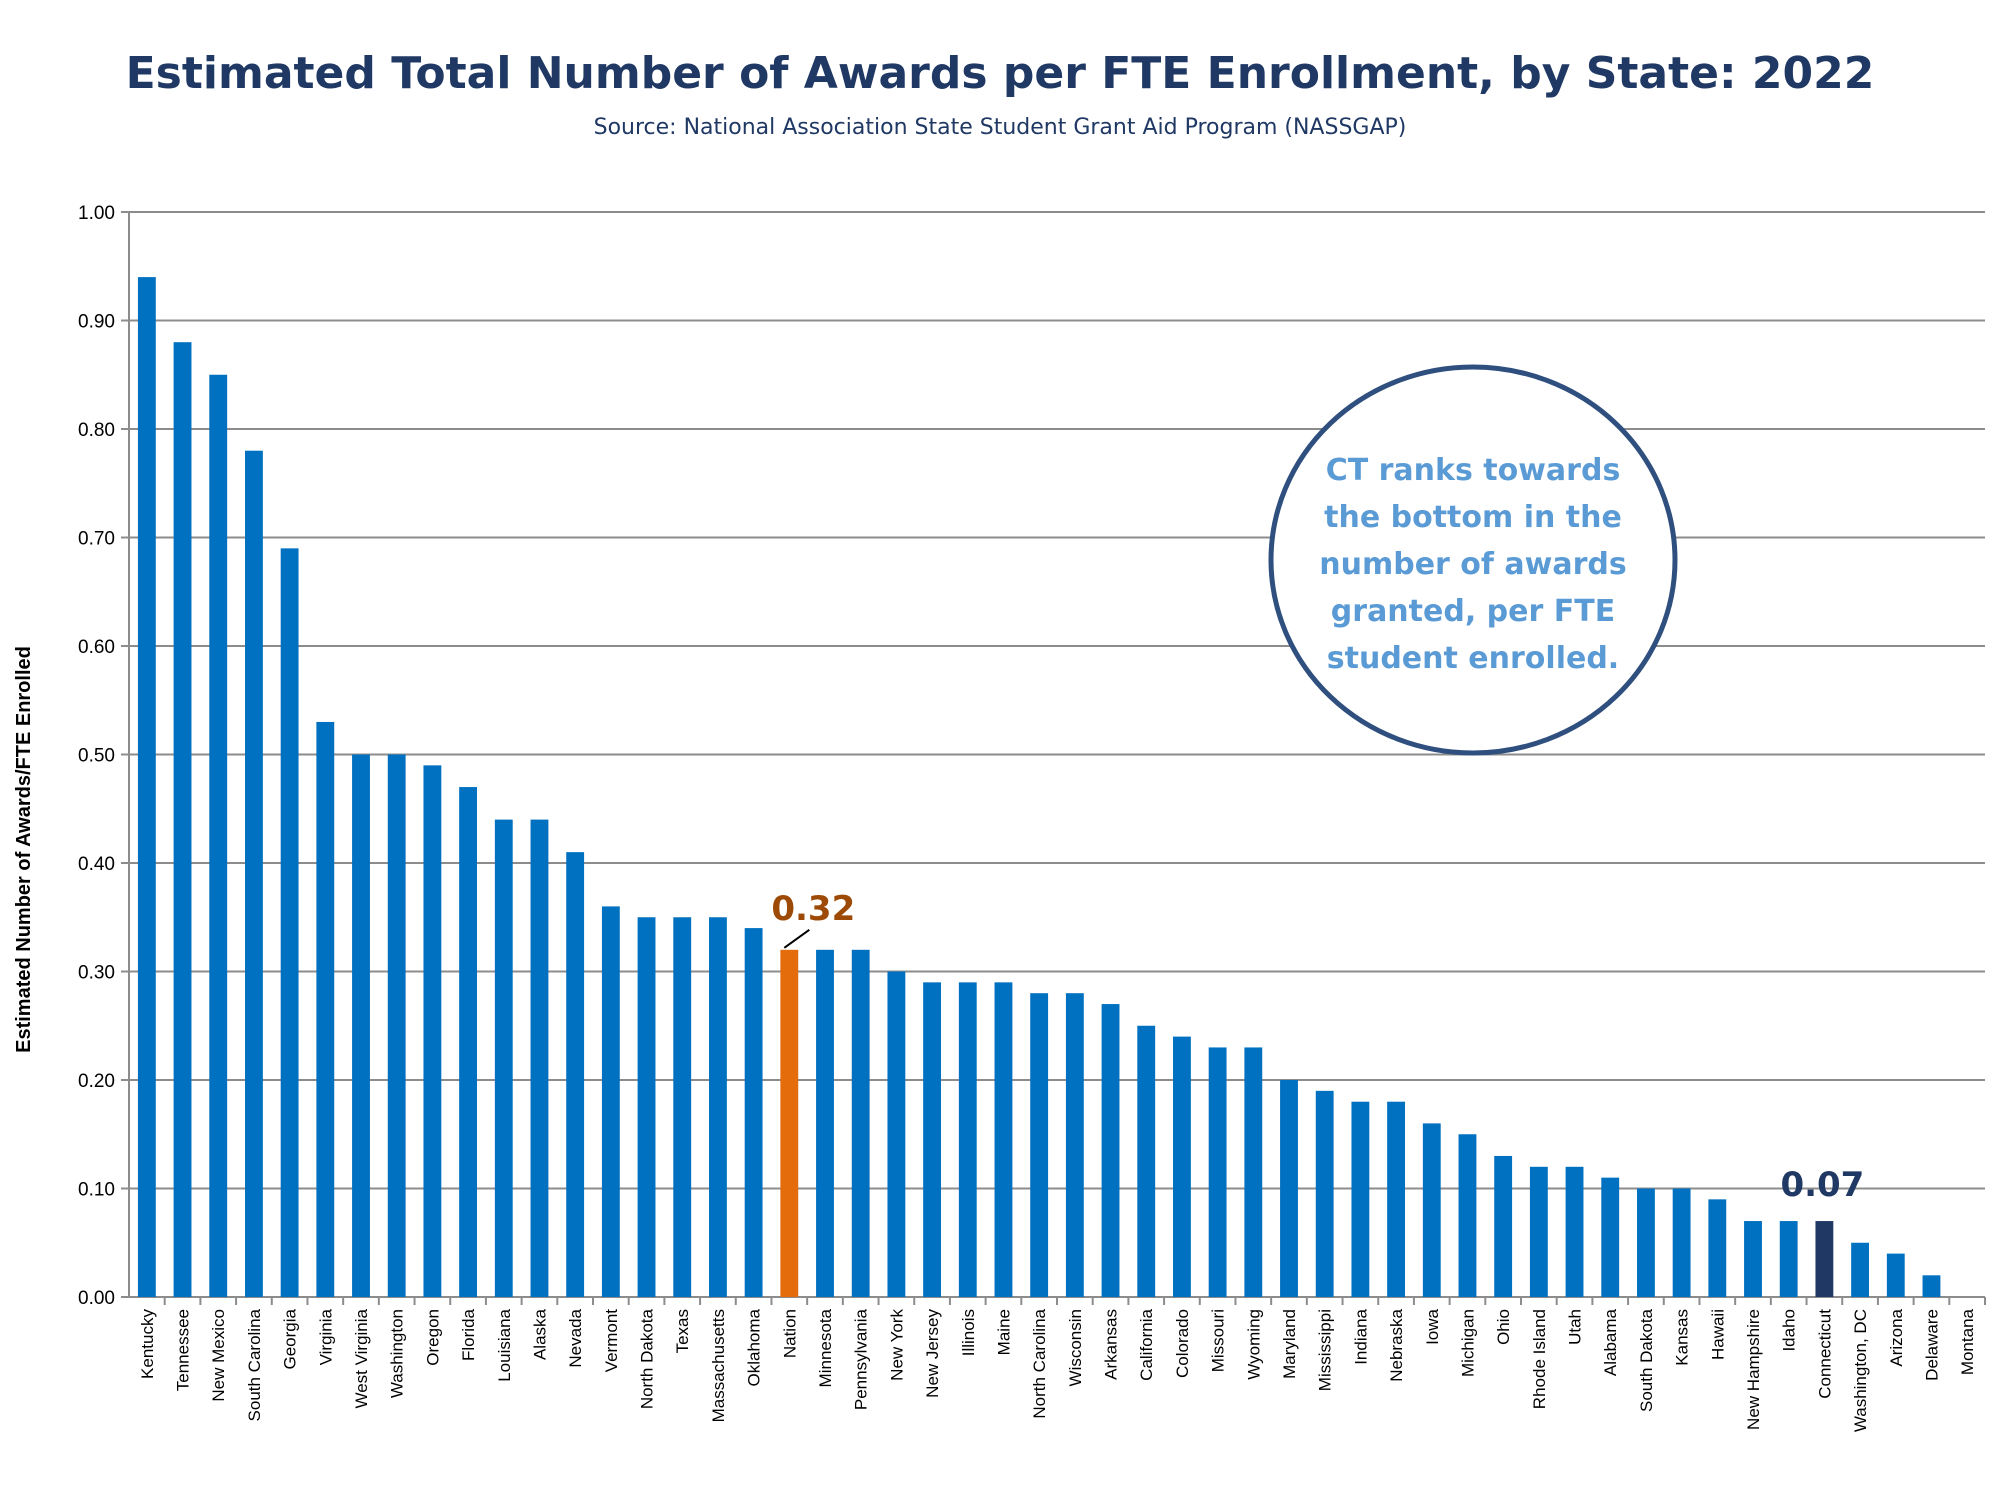  What do you see at coordinates (1003, 1332) in the screenshot?
I see `x-tick-label: Maine` at bounding box center [1003, 1332].